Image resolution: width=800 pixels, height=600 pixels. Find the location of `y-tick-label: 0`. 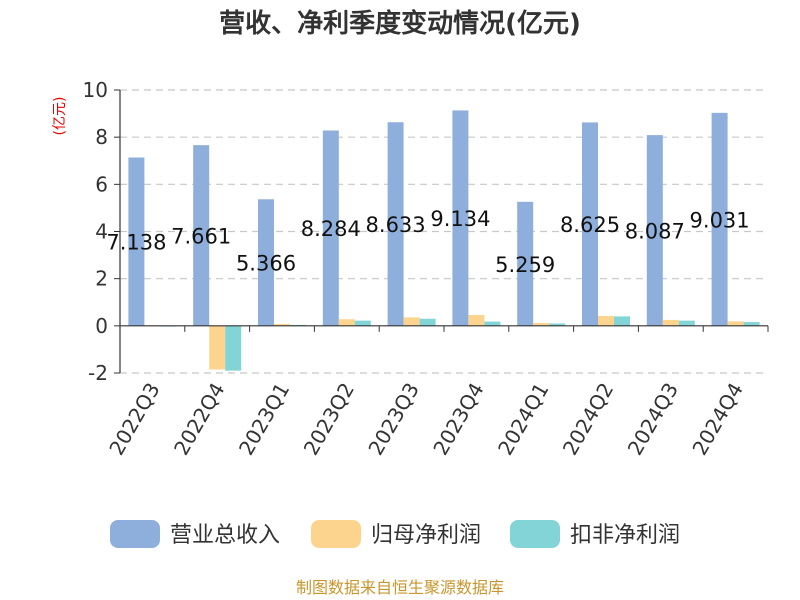

y-tick-label: 0 is located at coordinates (101, 326).